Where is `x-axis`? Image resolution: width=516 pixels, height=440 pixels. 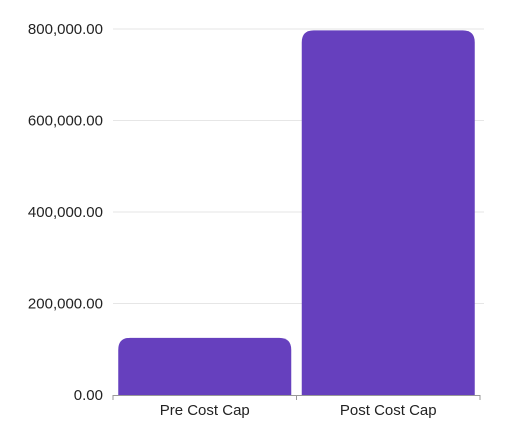 x-axis is located at coordinates (296, 397).